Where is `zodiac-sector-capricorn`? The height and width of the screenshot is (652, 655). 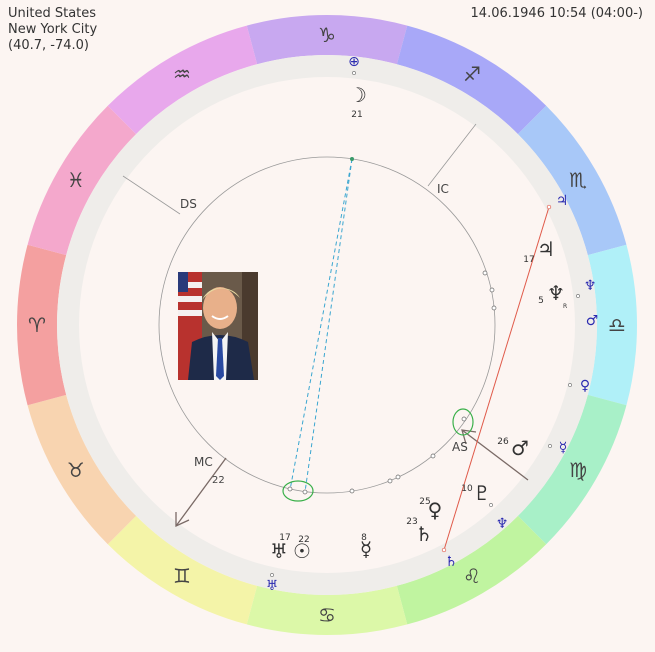
zodiac-sector-capricorn is located at coordinates (327, 40).